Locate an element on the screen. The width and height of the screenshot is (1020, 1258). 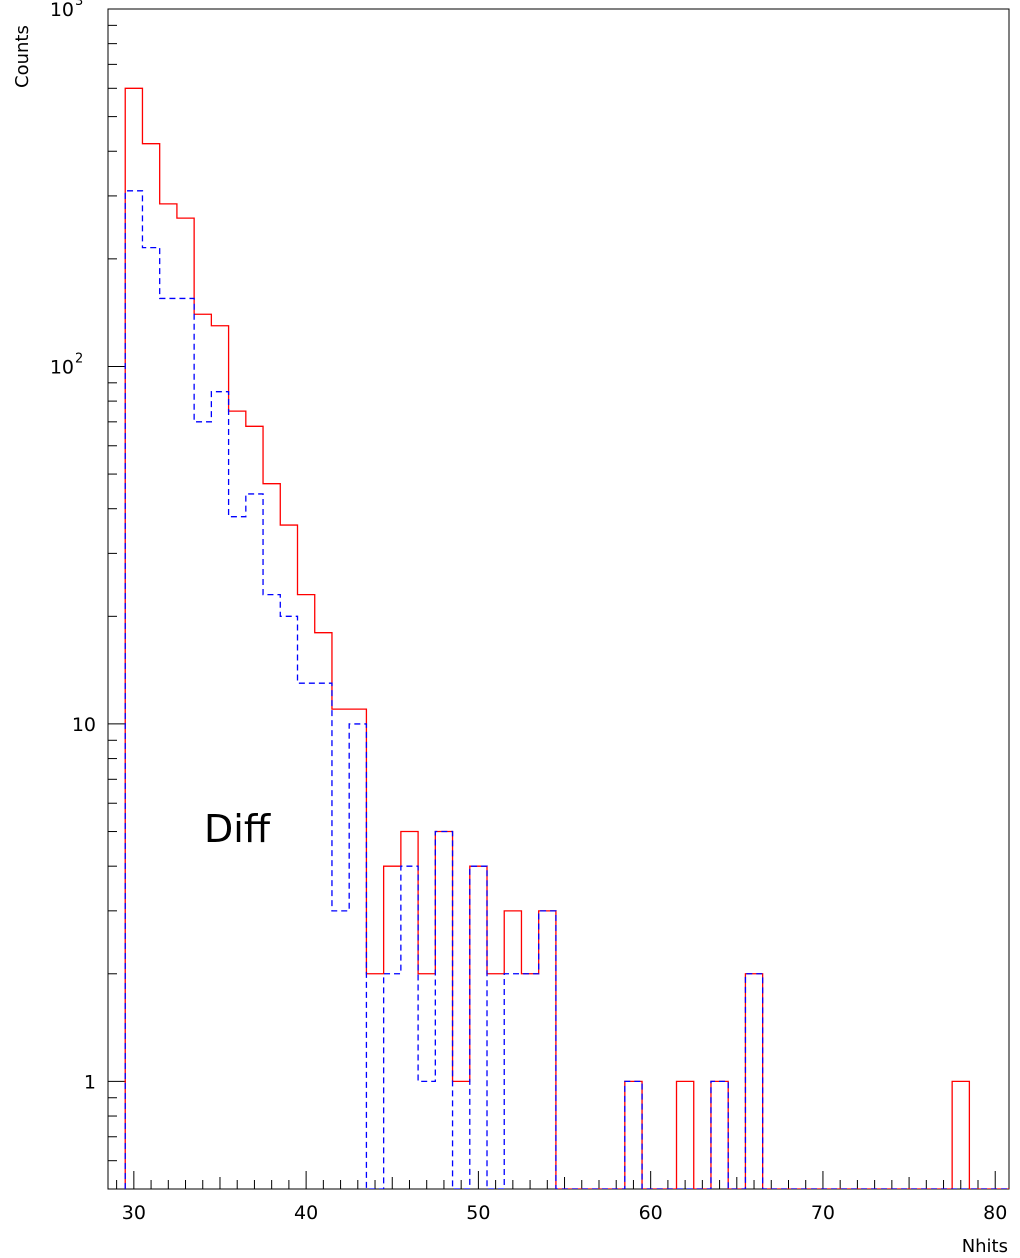
diff-annotation: Diff is located at coordinates (237, 829).